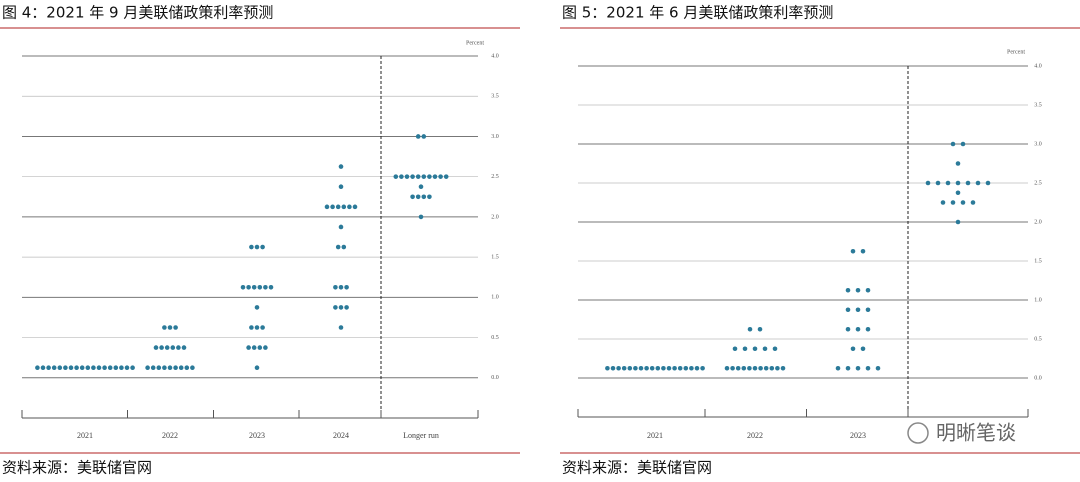 The image size is (1080, 482). What do you see at coordinates (495, 298) in the screenshot?
I see `y-tick-label: 1.0` at bounding box center [495, 298].